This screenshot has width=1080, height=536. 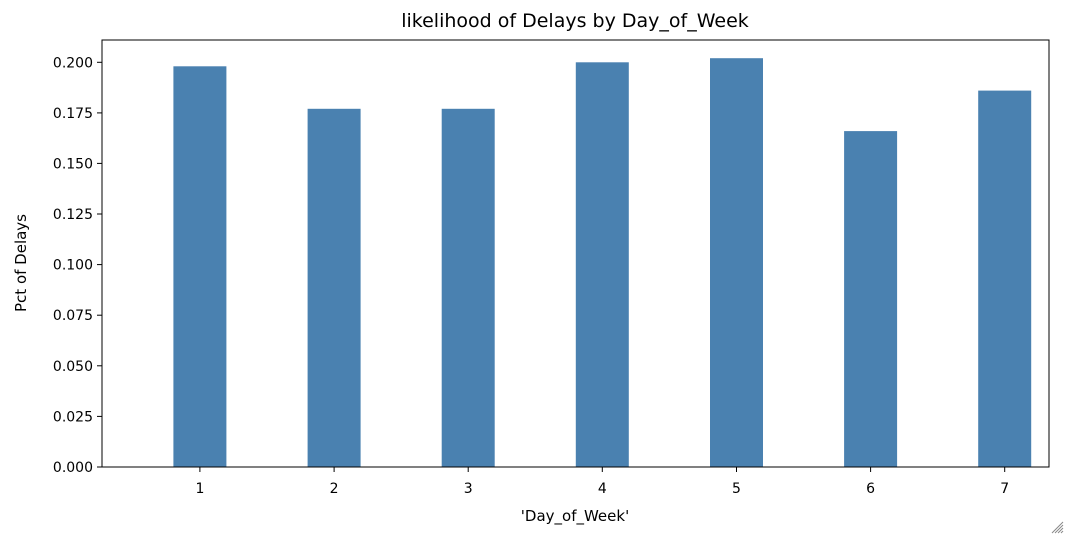 I want to click on chart-title: likelihood of Delays by Day_of_Week, so click(x=575, y=21).